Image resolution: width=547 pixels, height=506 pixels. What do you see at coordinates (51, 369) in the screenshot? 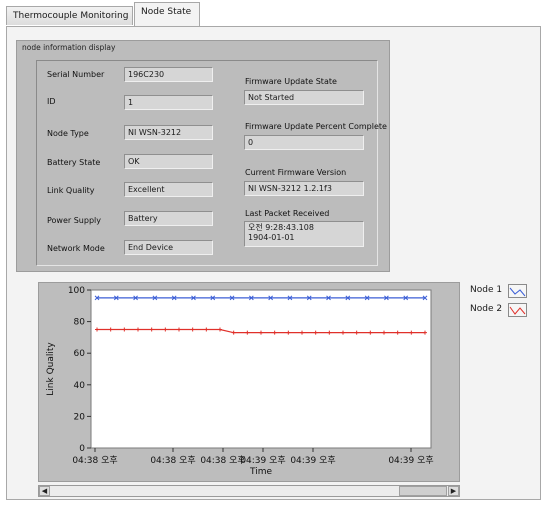
I see `y-axis-label: Link Quality` at bounding box center [51, 369].